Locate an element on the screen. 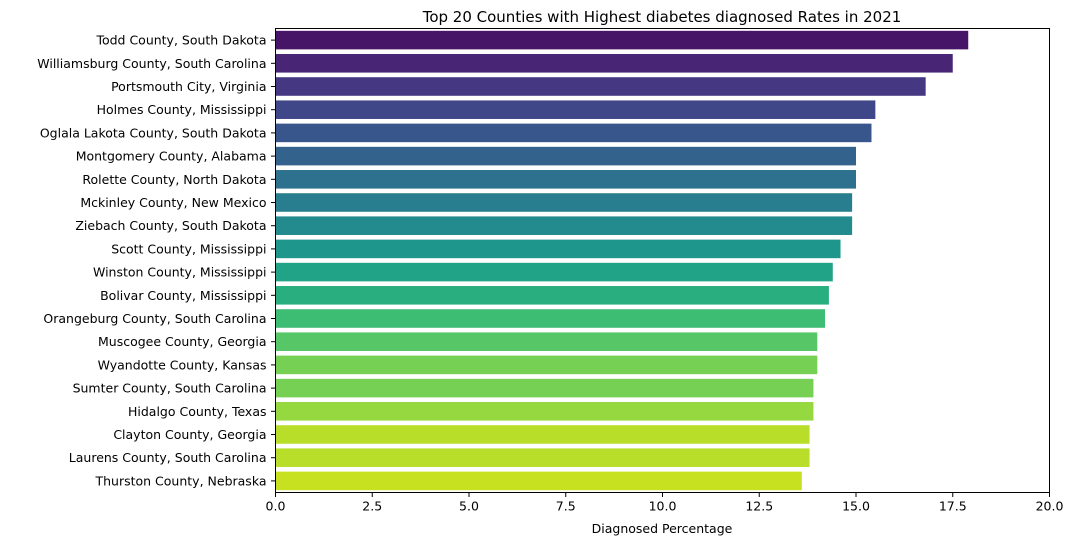 Image resolution: width=1075 pixels, height=545 pixels. x-tick-label: 20.0 is located at coordinates (1050, 506).